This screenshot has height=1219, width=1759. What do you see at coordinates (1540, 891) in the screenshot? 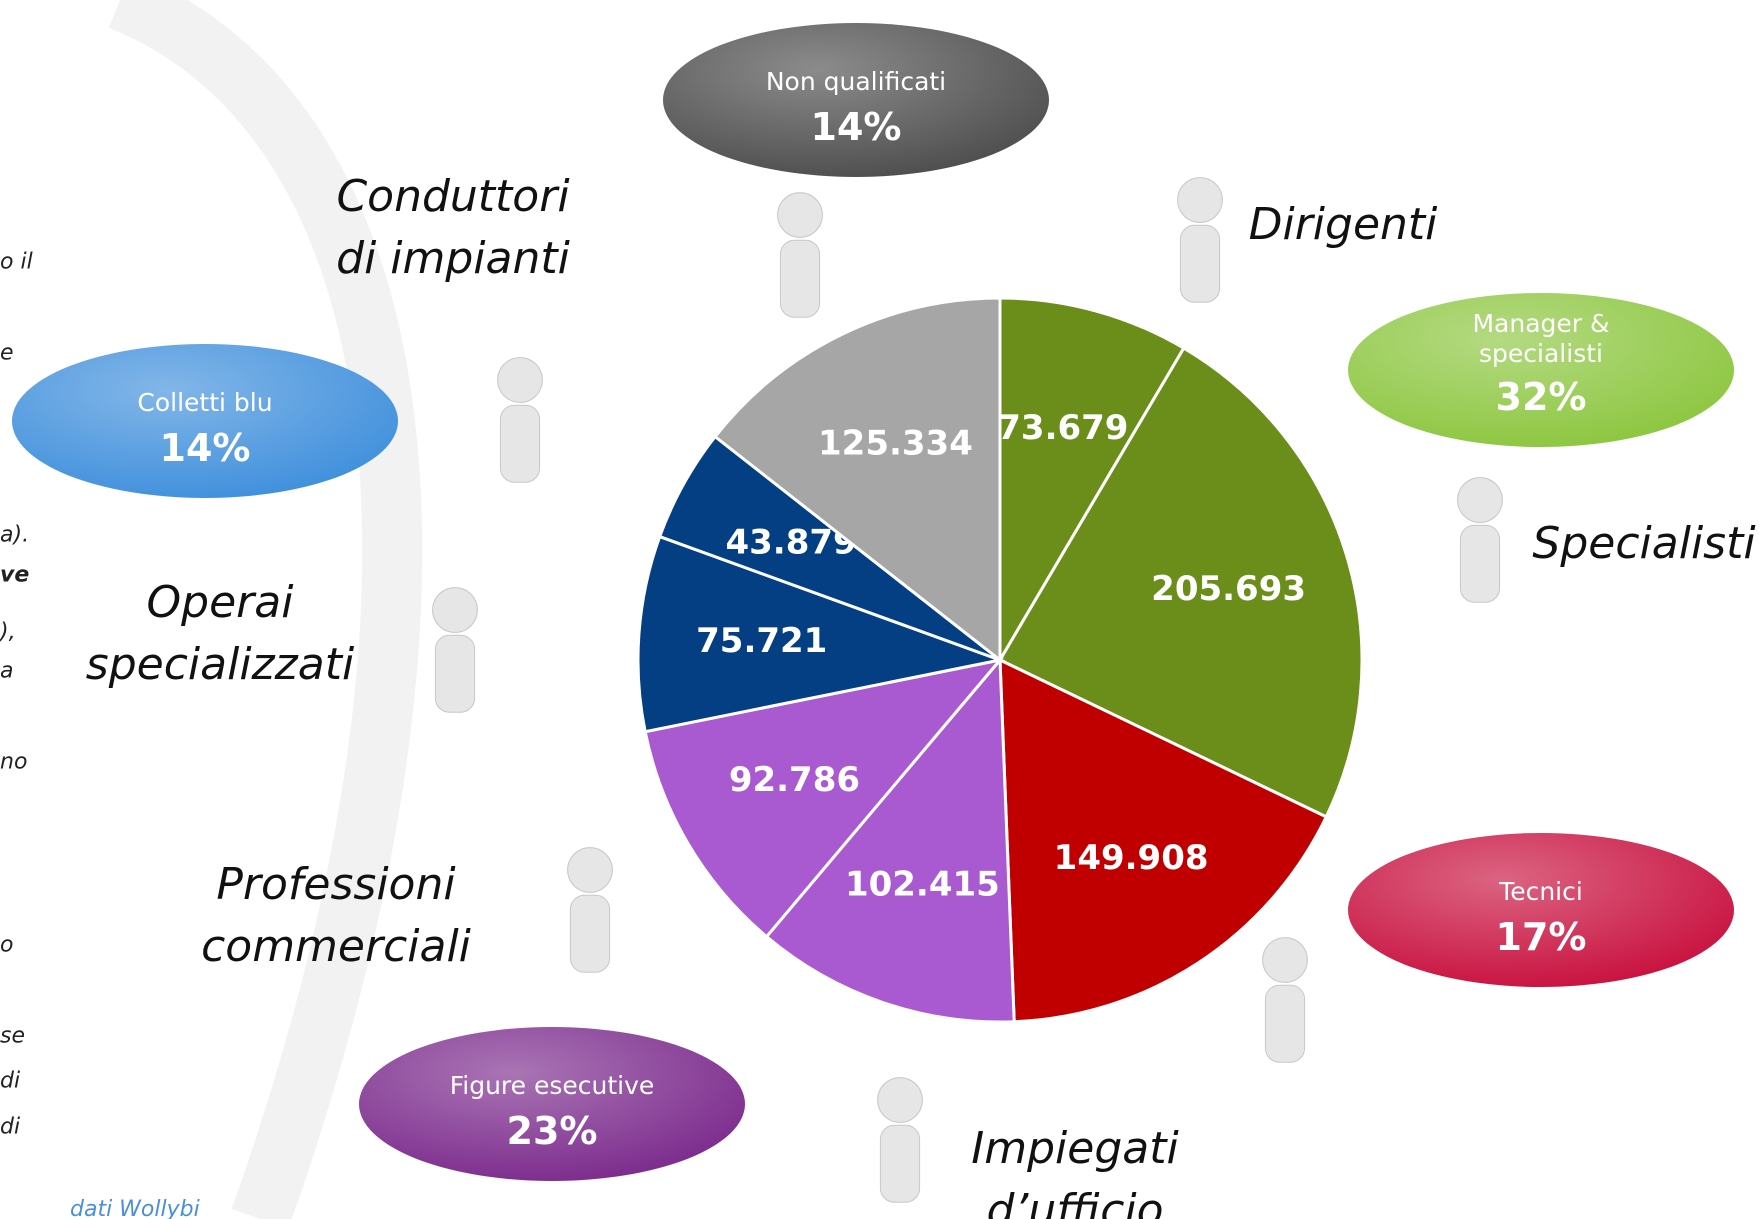
I see `group-name: Tecnici` at bounding box center [1540, 891].